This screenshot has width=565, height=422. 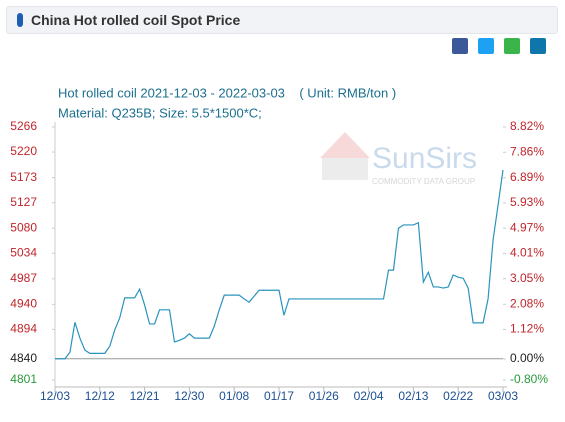 I want to click on y2-tick-label: 3.05%, so click(x=527, y=278).